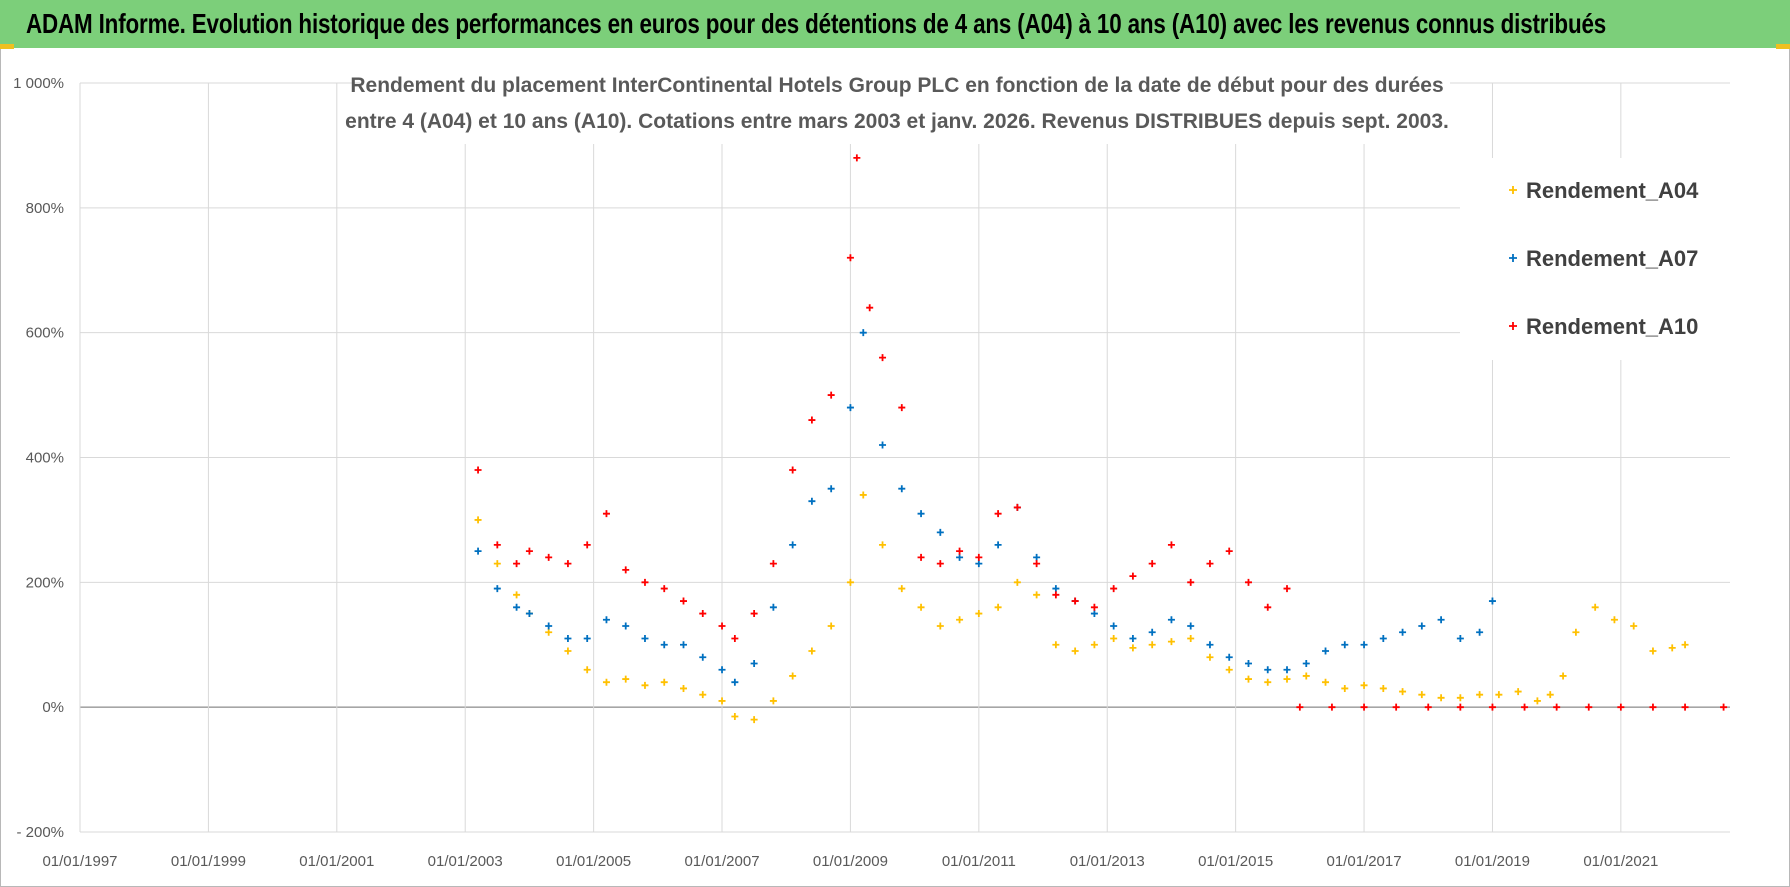 The image size is (1790, 887). I want to click on y-tick-label: 400%, so click(45, 458).